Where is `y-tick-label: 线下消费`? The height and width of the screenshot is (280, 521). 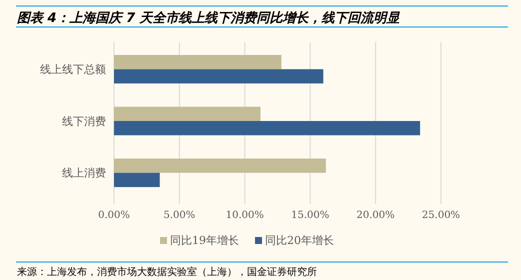 y-tick-label: 线下消费 is located at coordinates (84, 121).